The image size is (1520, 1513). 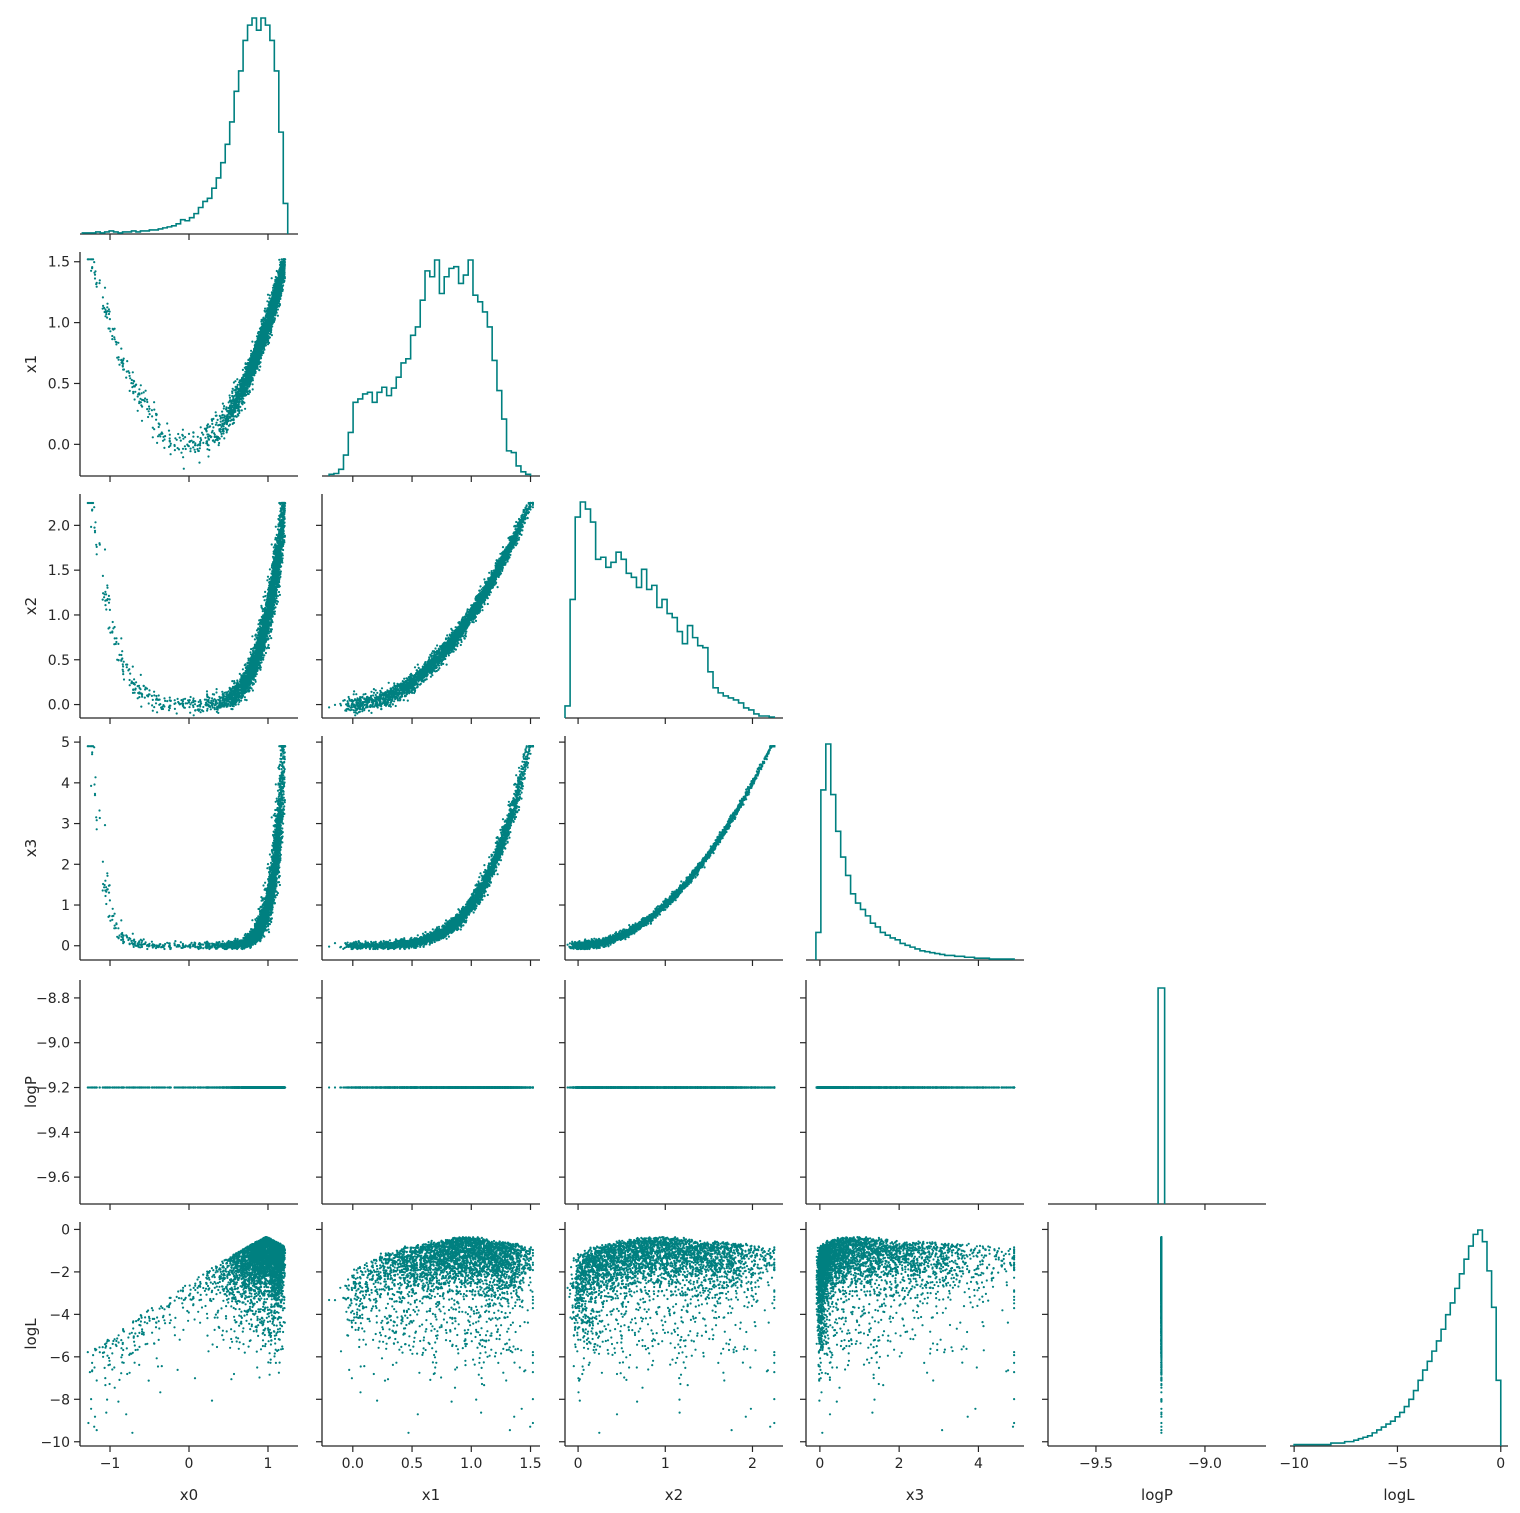 I want to click on histogram-x0, so click(x=184, y=126).